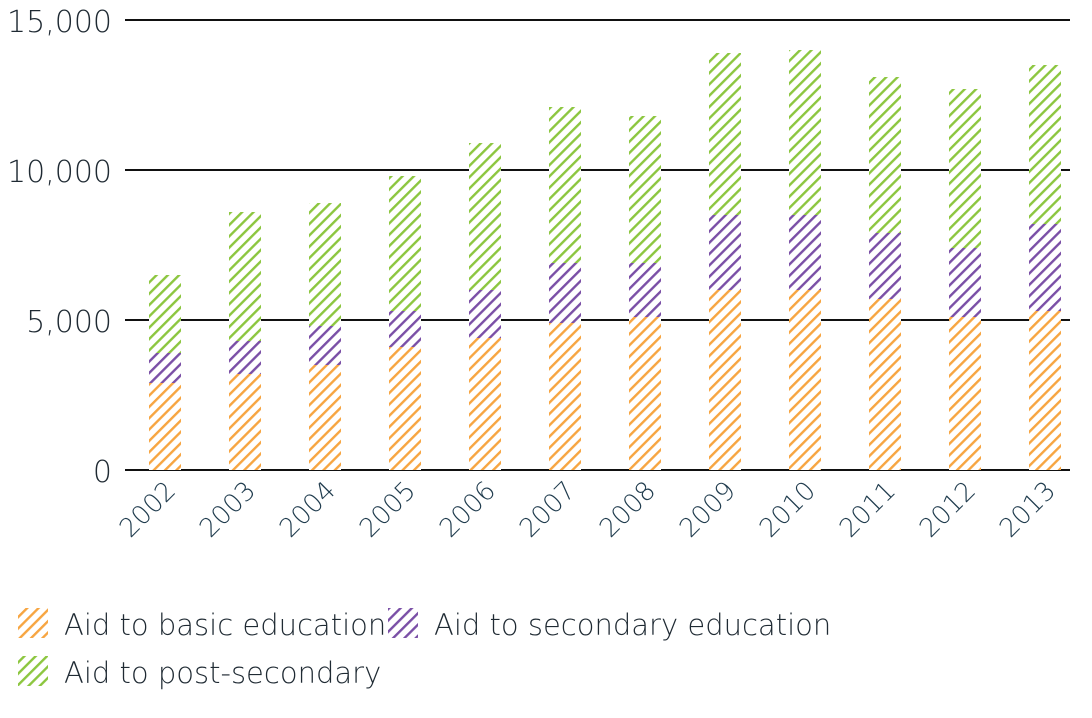 This screenshot has height=718, width=1092. I want to click on x-tick-label: 2003, so click(228, 510).